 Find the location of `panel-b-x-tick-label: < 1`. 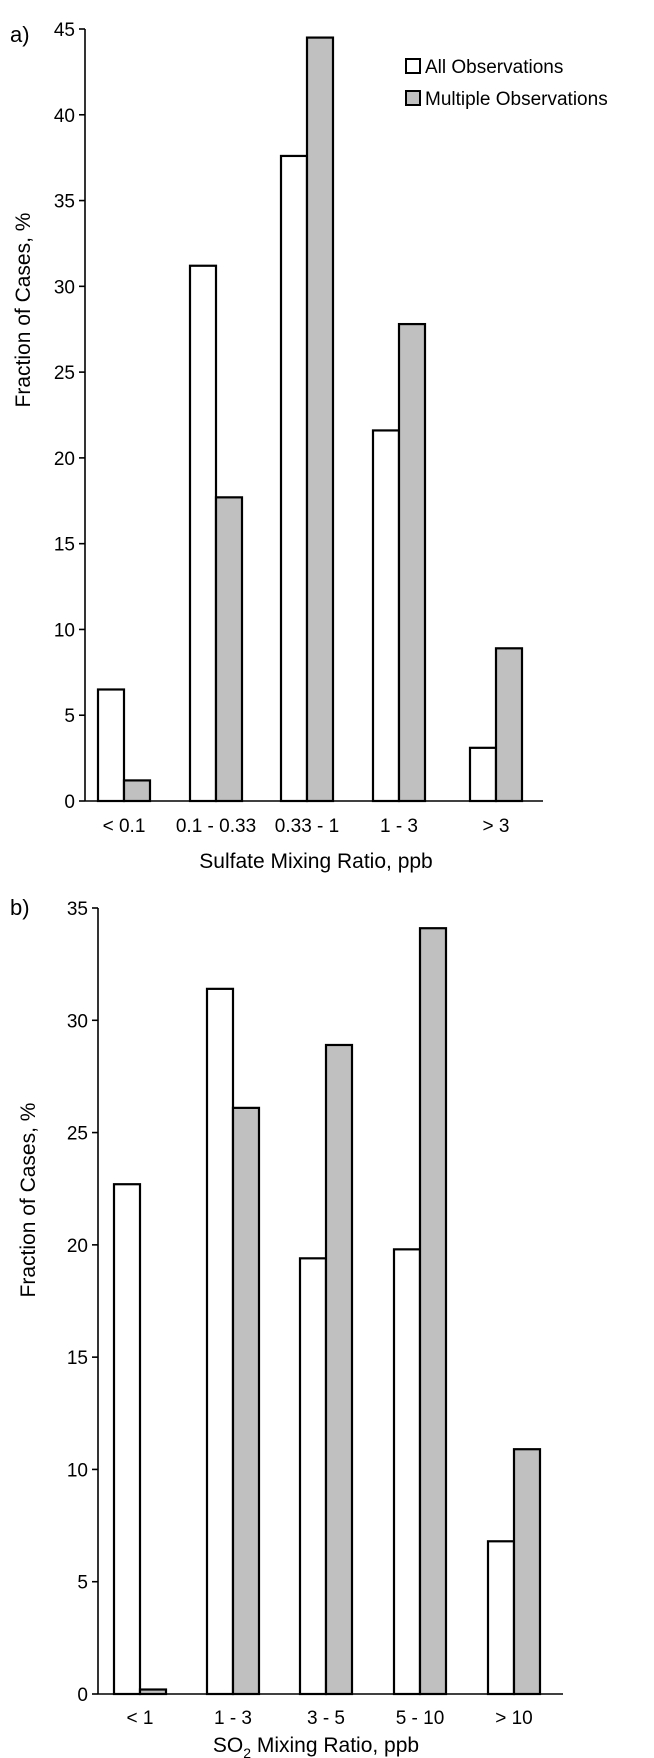

panel-b-x-tick-label: < 1 is located at coordinates (140, 1718).